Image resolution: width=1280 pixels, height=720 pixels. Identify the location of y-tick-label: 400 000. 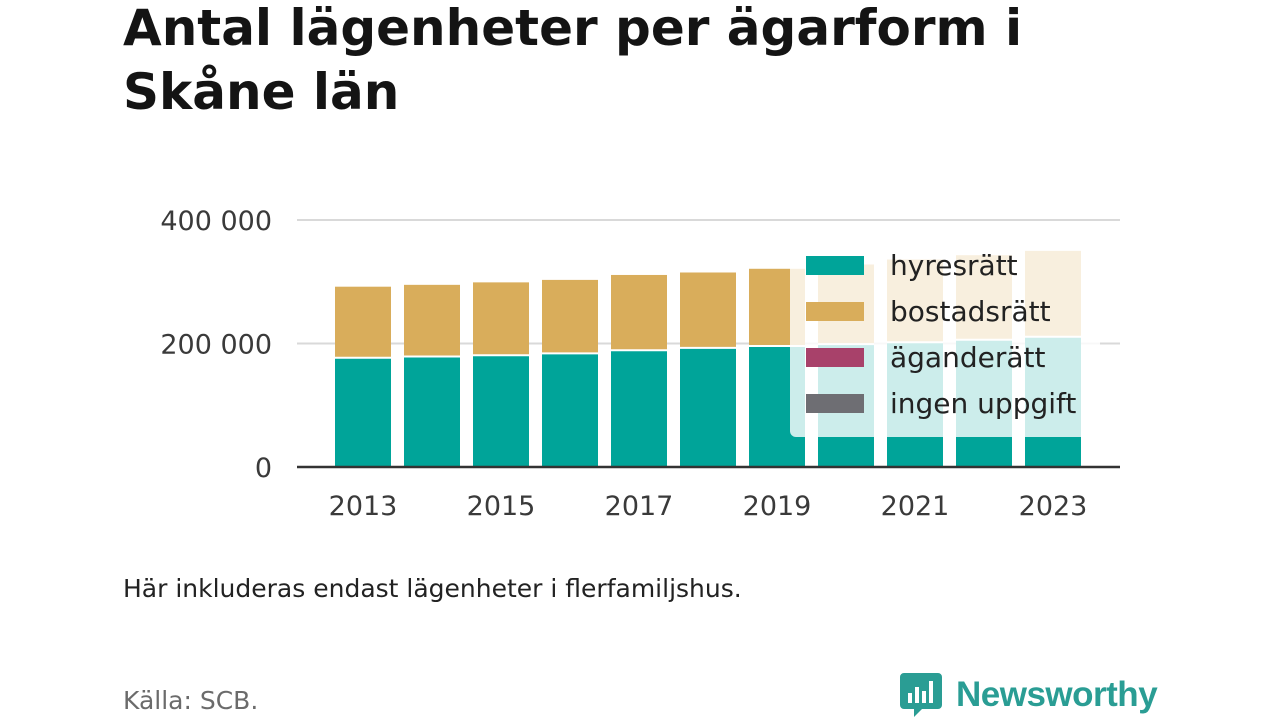
(216, 221).